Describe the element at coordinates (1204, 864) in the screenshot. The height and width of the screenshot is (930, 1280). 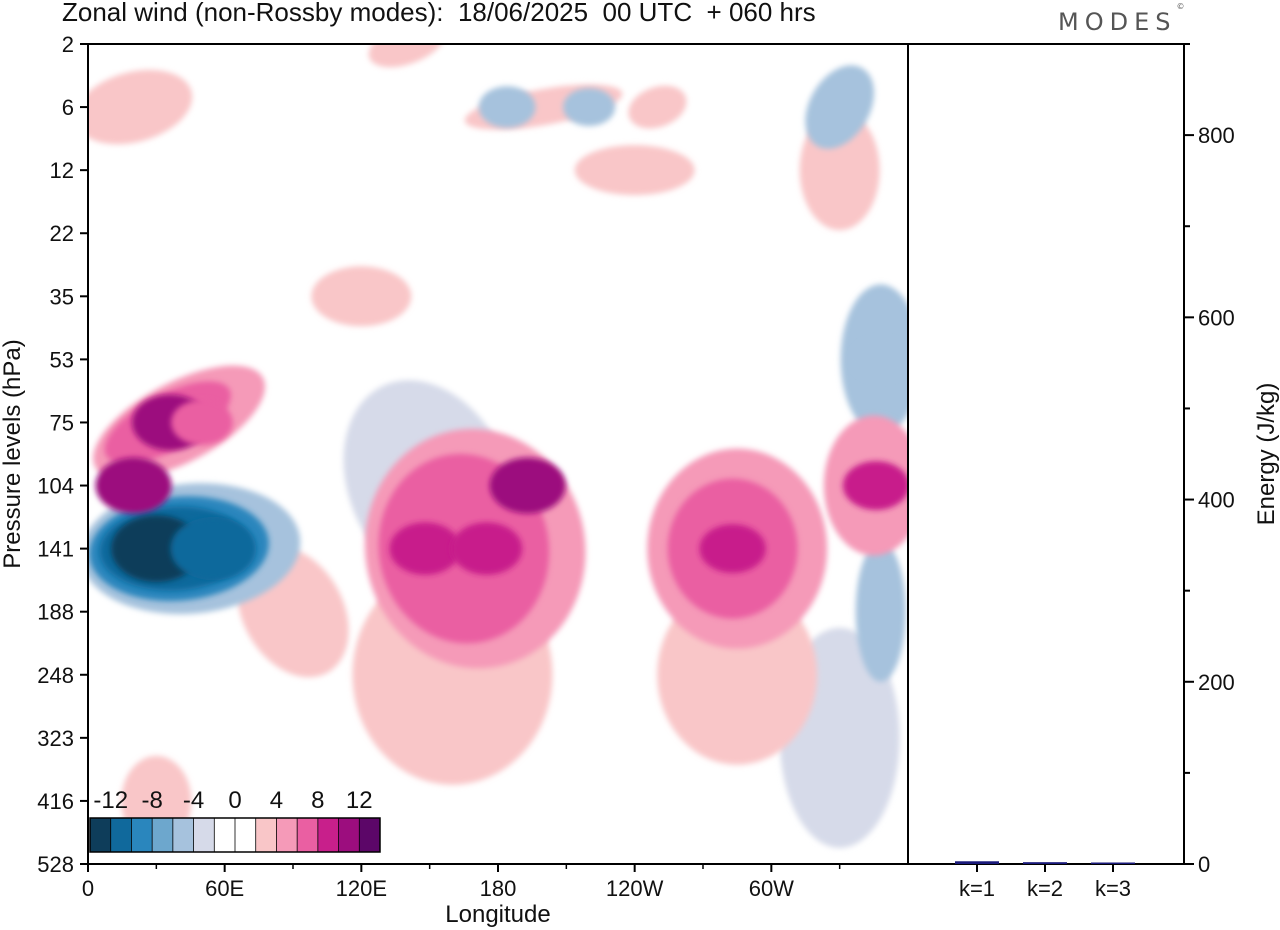
I see `energy-tick-label: 0` at that location.